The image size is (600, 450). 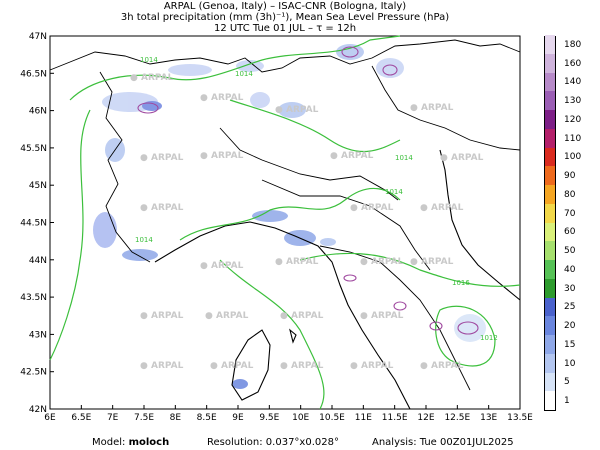 I want to click on colorbar-label: 80, so click(x=570, y=194).